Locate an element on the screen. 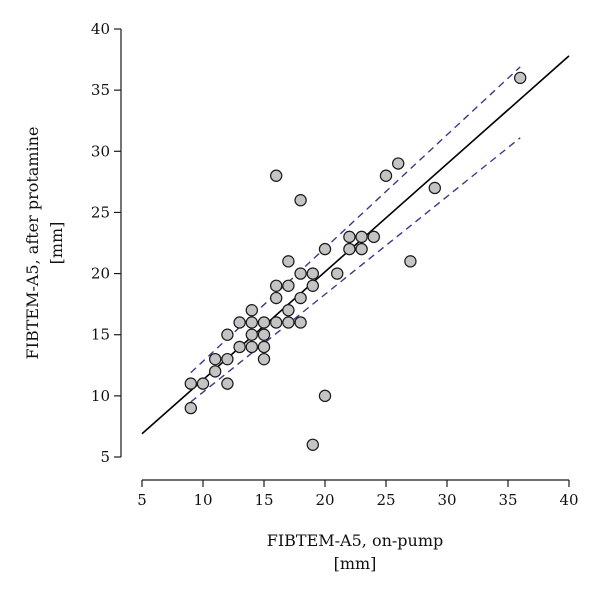 This screenshot has height=594, width=600. y-tick-label: 5 is located at coordinates (105, 457).